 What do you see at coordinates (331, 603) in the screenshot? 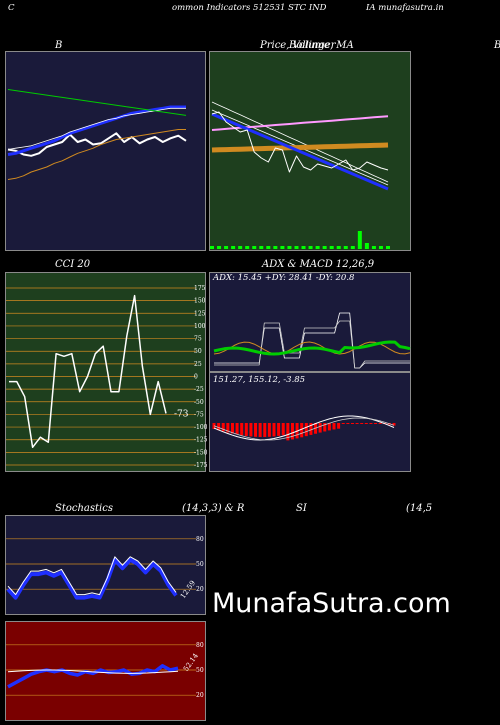
I see `watermark: MunafaSutra.com` at bounding box center [331, 603].